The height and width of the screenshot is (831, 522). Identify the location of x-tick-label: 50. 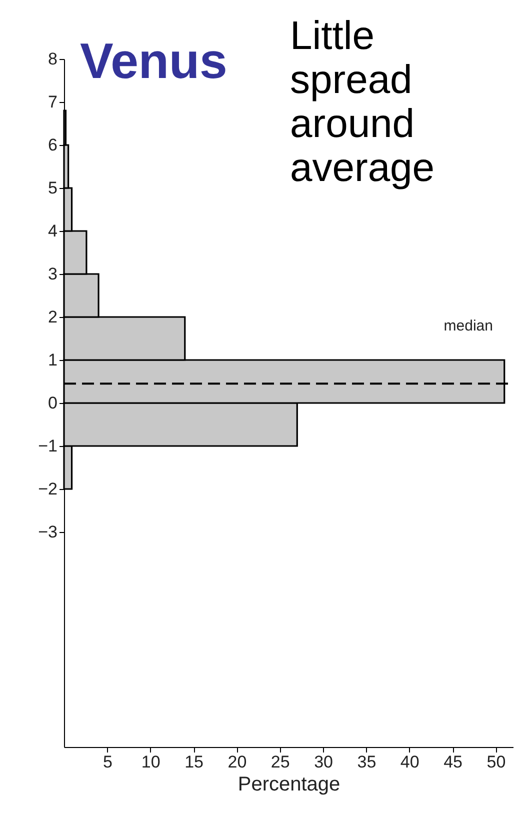
(496, 762).